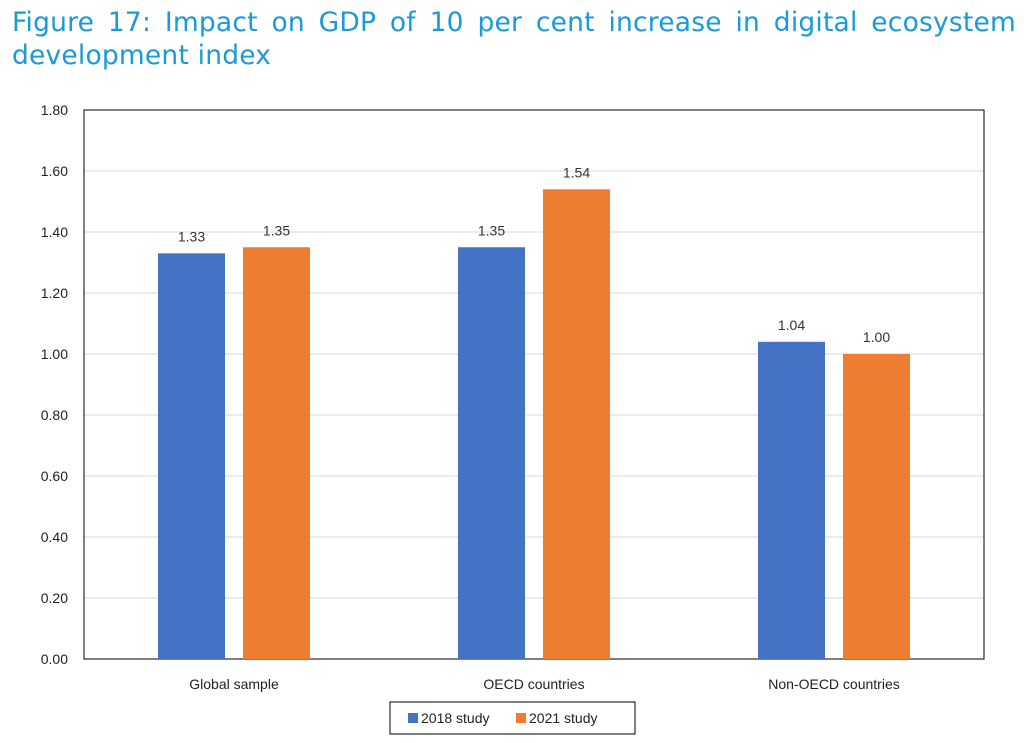 This screenshot has width=1024, height=743. Describe the element at coordinates (191, 236) in the screenshot. I see `data-label: 1.33` at that location.